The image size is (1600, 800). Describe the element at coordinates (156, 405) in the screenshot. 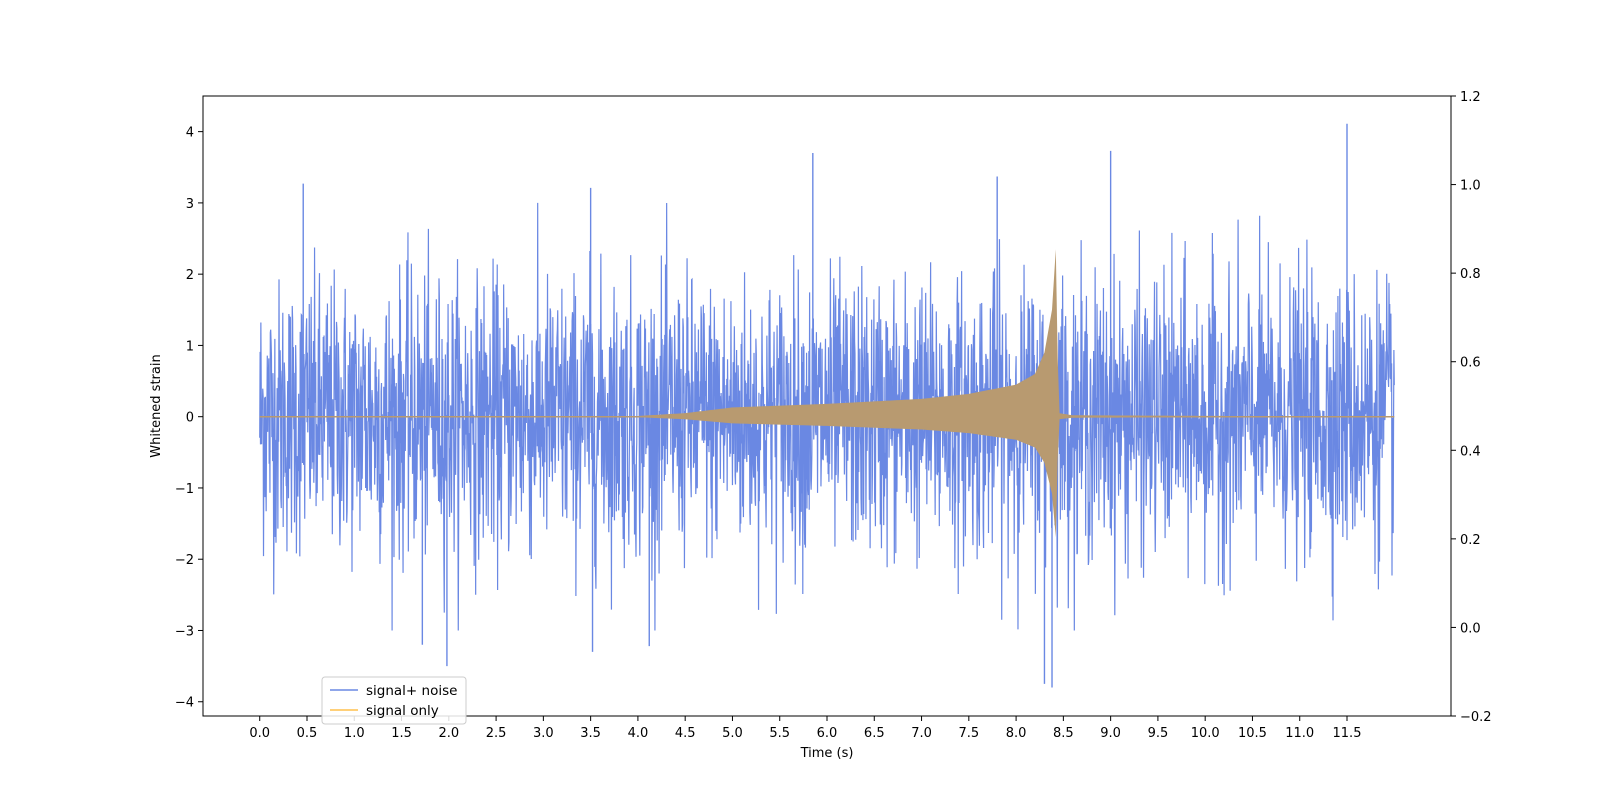

I see `y-axis-label: Whitened strain` at that location.